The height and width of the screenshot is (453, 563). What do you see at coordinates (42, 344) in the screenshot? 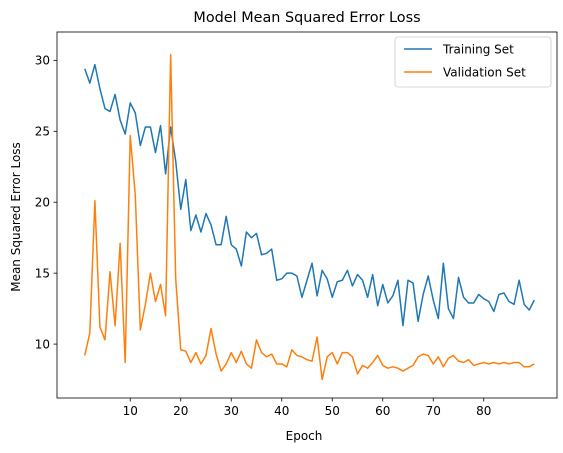
I see `y-tick-label: 10` at bounding box center [42, 344].